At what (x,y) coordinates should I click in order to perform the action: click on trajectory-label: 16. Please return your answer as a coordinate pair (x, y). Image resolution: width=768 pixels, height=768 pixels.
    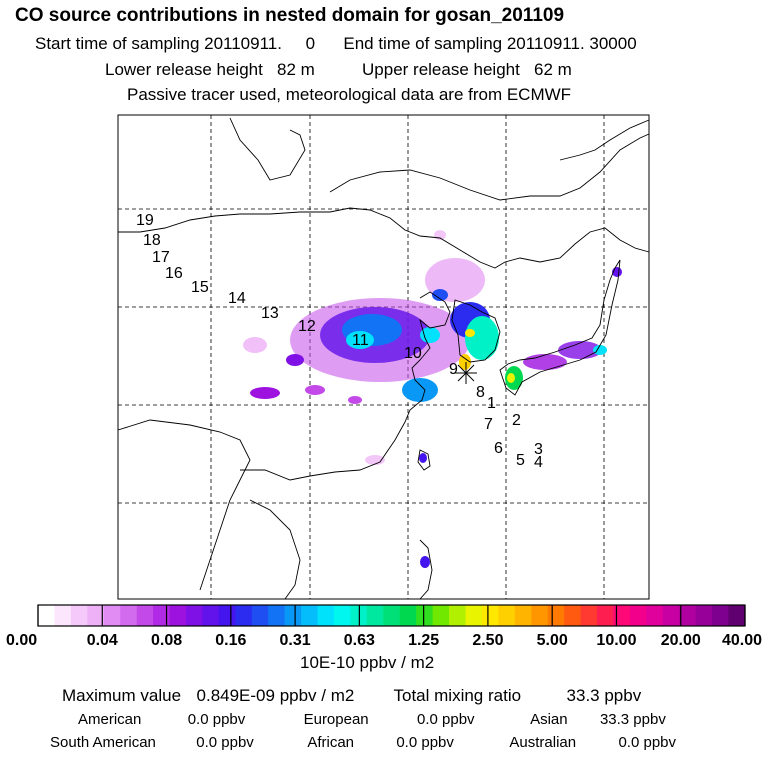
    Looking at the image, I should click on (174, 273).